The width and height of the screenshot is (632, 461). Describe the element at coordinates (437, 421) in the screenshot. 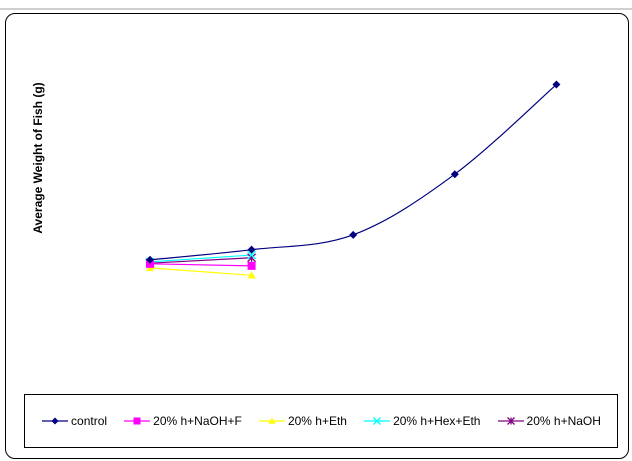

I see `legend-label-3: 20% h+Hex+Eth` at that location.